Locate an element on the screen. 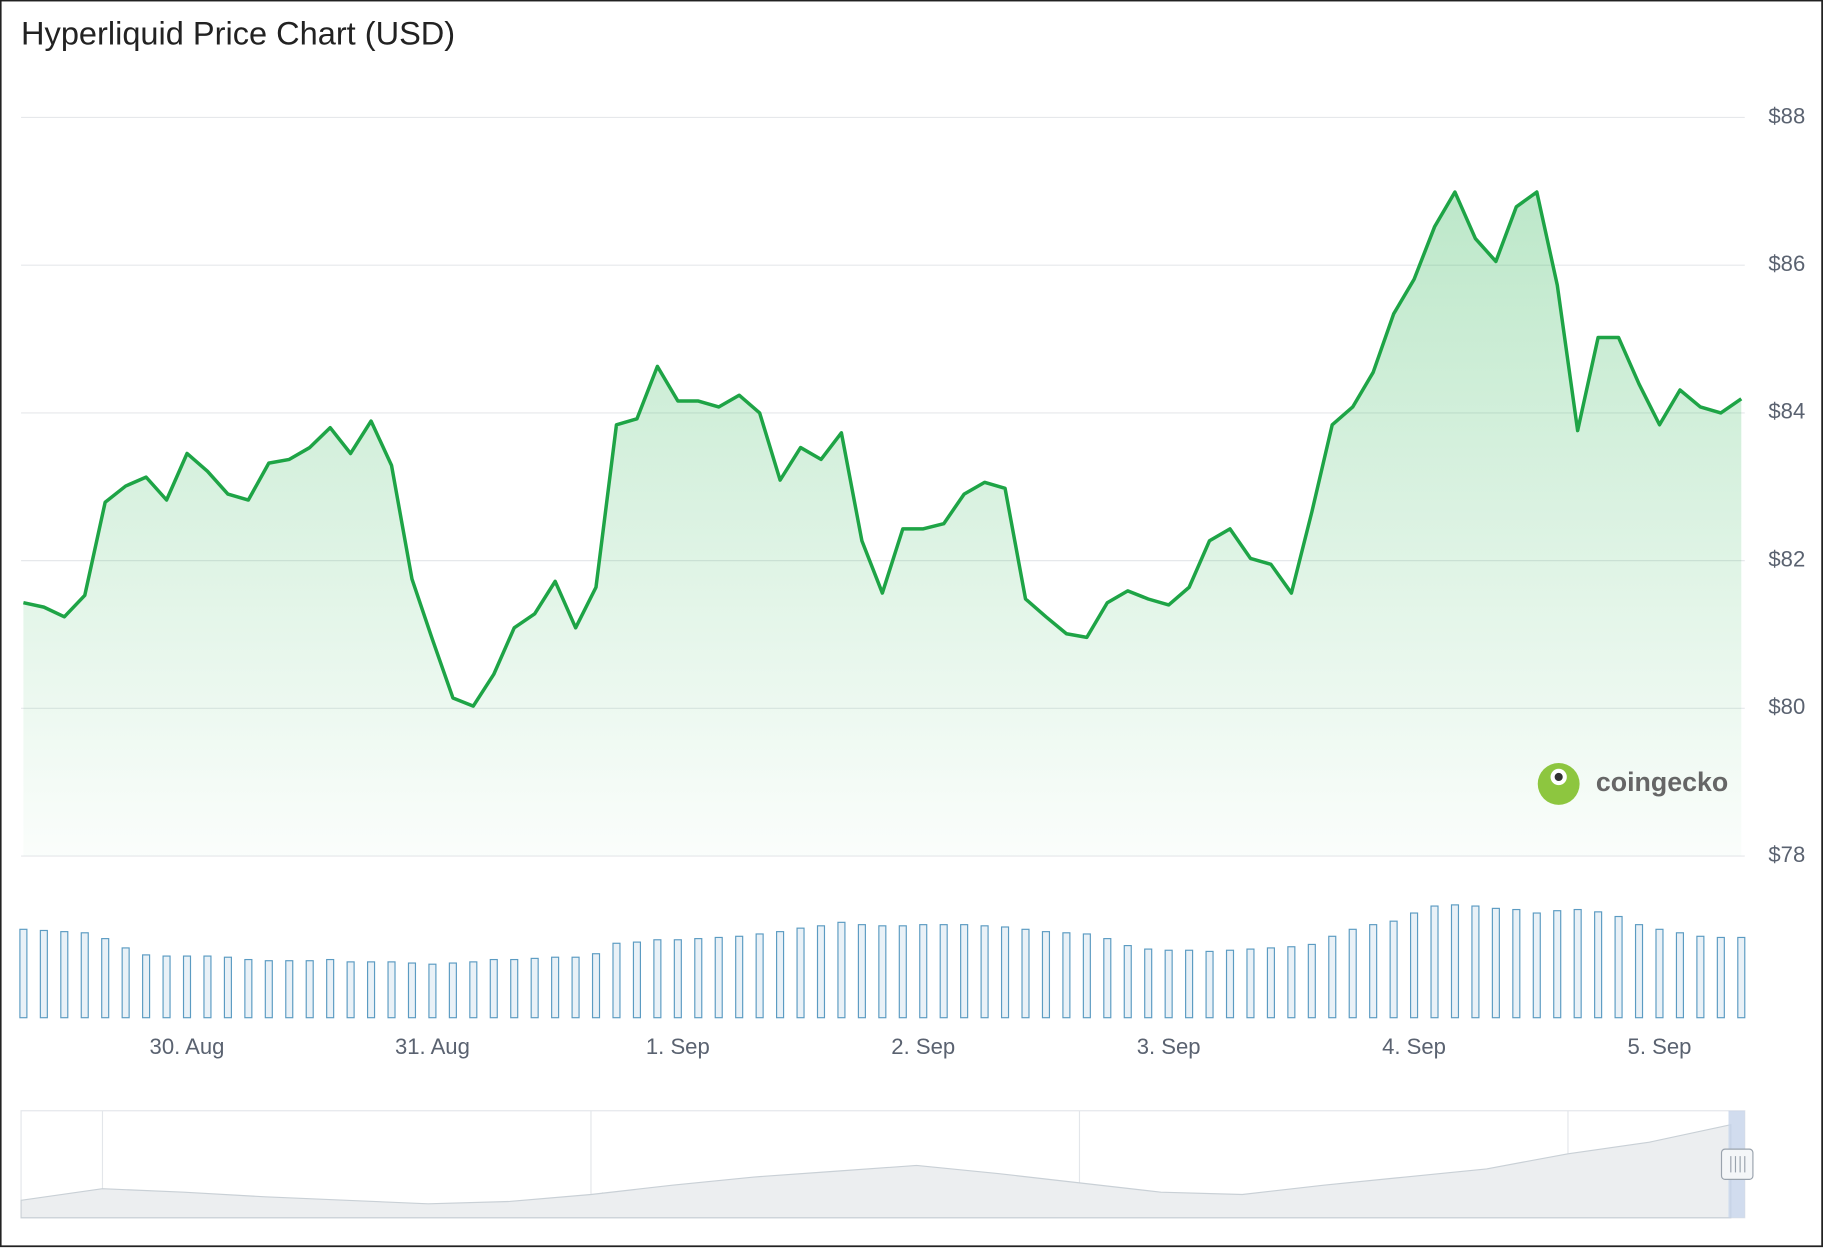 The height and width of the screenshot is (1248, 1824). x-tick-label: 1. Sep is located at coordinates (678, 1046).